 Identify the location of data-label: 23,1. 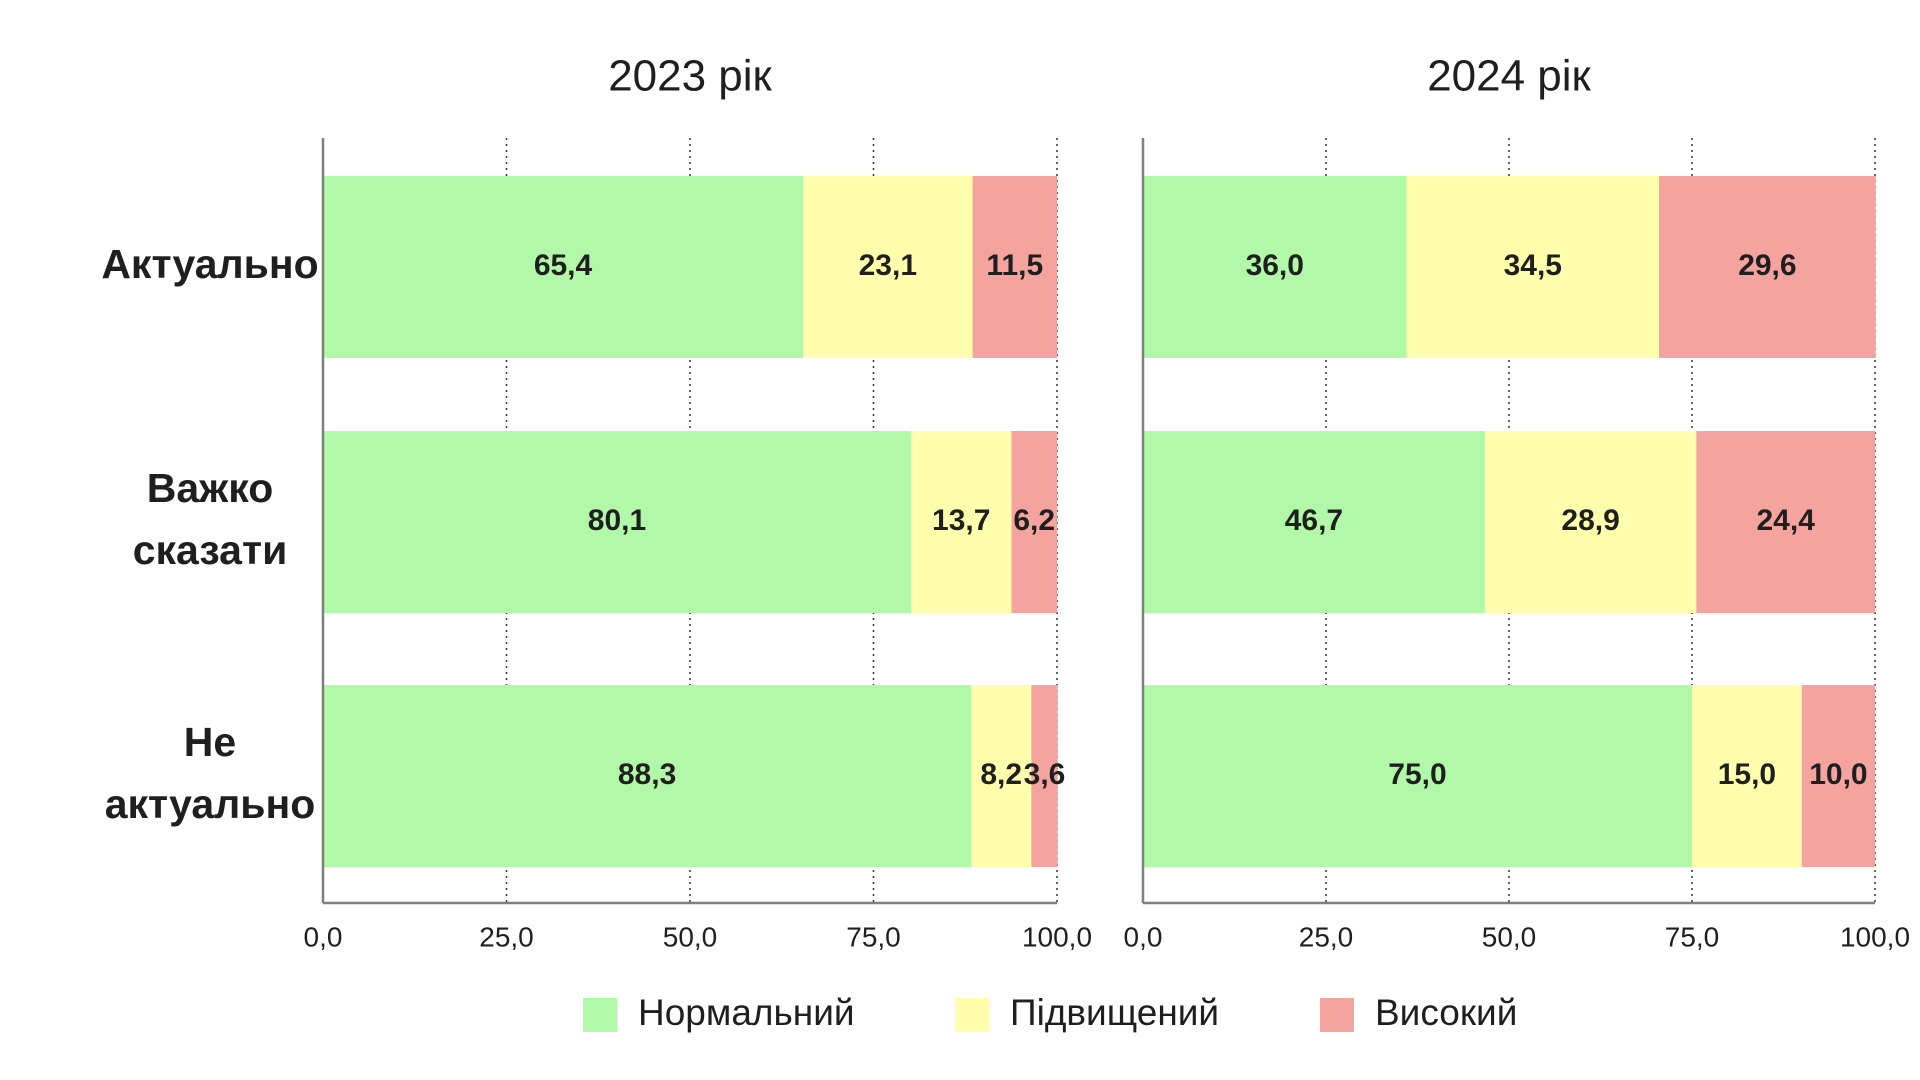
(888, 265).